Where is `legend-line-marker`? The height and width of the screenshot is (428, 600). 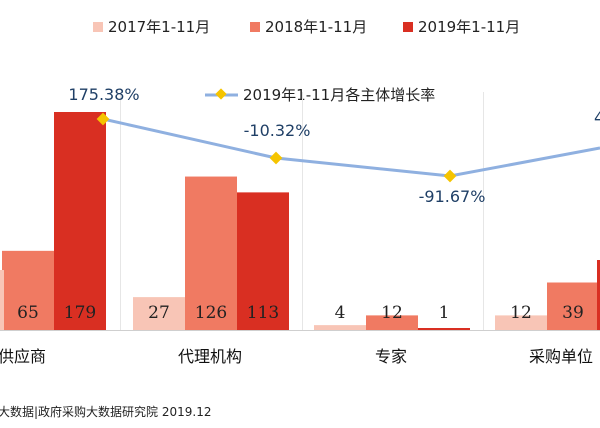
legend-line-marker is located at coordinates (221, 94).